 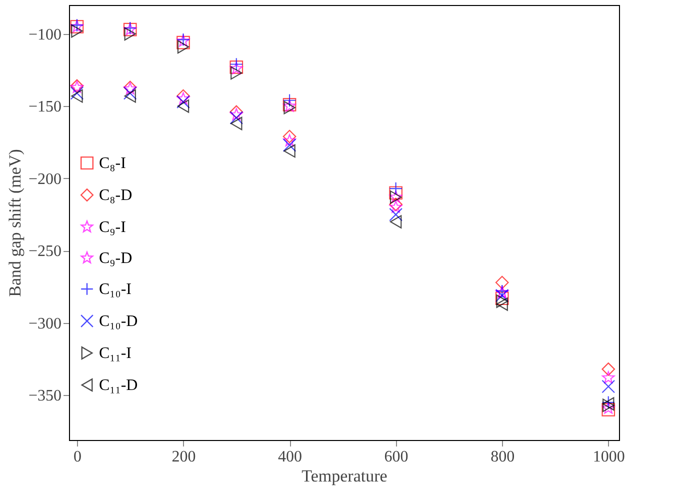 What do you see at coordinates (345, 476) in the screenshot?
I see `x-axis-title: Temperature` at bounding box center [345, 476].